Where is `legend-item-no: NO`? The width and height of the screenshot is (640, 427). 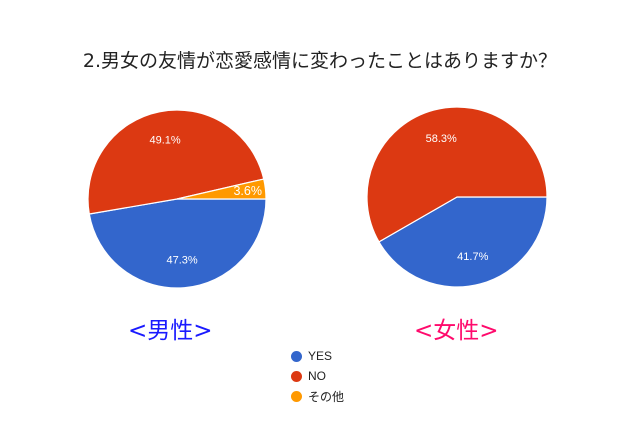 legend-item-no: NO is located at coordinates (317, 376).